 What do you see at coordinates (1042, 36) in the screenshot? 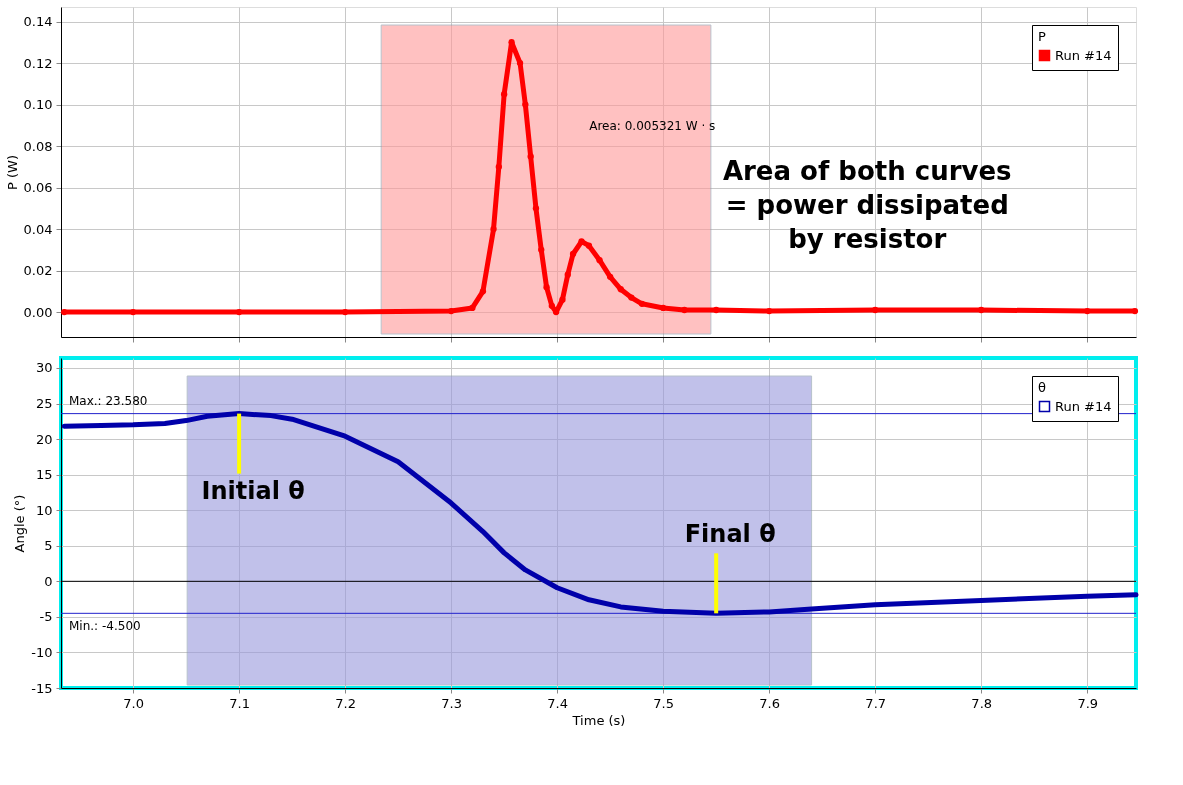
I see `legend-title: P` at bounding box center [1042, 36].